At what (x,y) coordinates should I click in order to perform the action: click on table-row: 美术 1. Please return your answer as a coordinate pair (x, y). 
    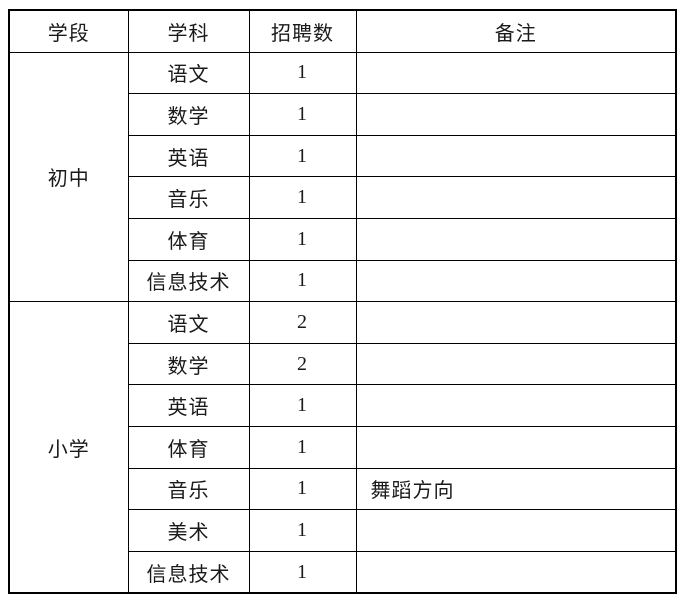
    Looking at the image, I should click on (343, 530).